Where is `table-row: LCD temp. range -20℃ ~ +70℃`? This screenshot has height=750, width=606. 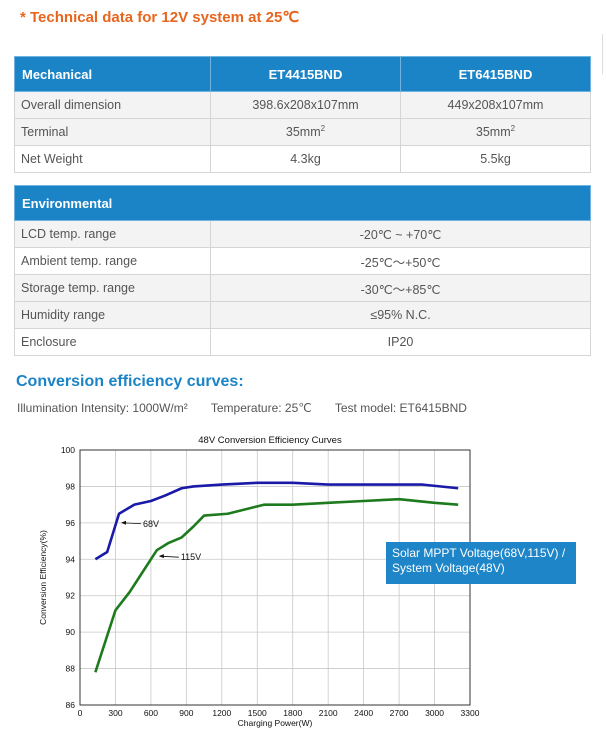 table-row: LCD temp. range -20℃ ~ +70℃ is located at coordinates (303, 234).